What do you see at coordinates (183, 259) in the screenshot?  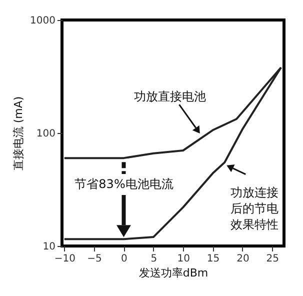 I see `x-tick-label: 10` at bounding box center [183, 259].